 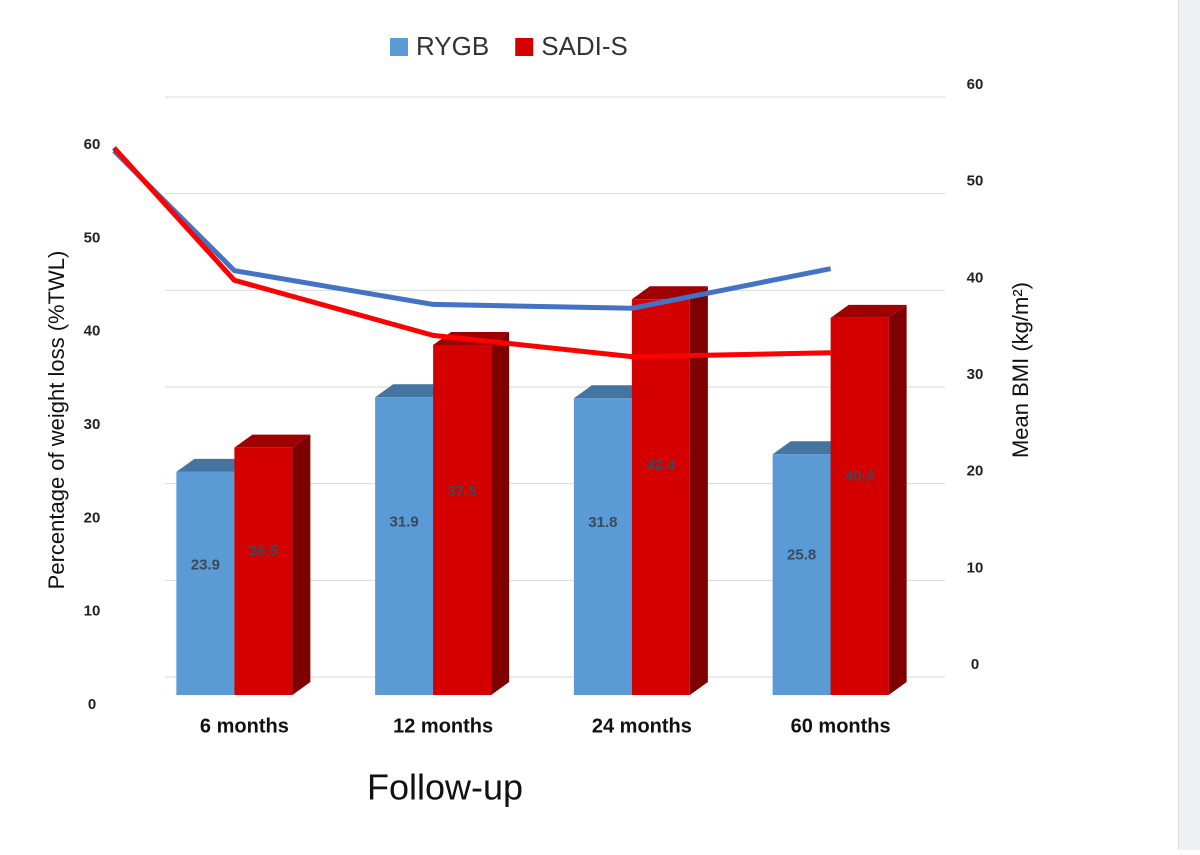 I want to click on y2-tick-label: 0, so click(x=975, y=664).